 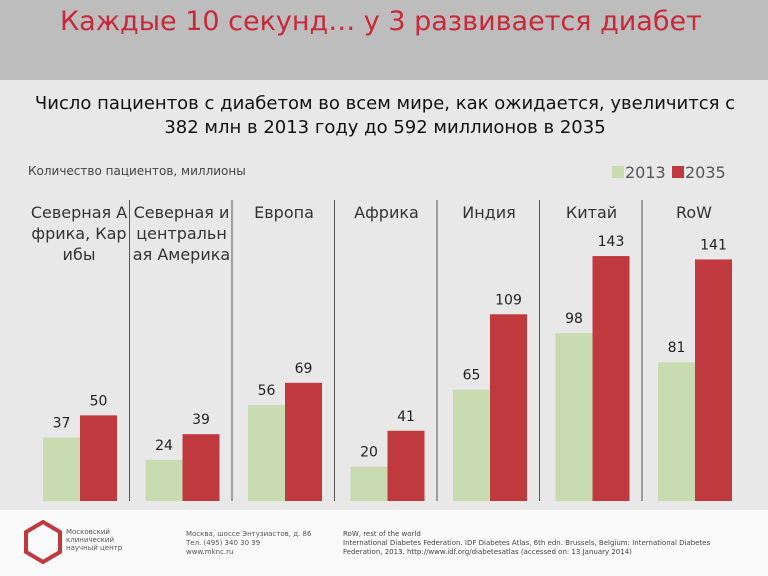 What do you see at coordinates (267, 391) in the screenshot?
I see `value-label: 56` at bounding box center [267, 391].